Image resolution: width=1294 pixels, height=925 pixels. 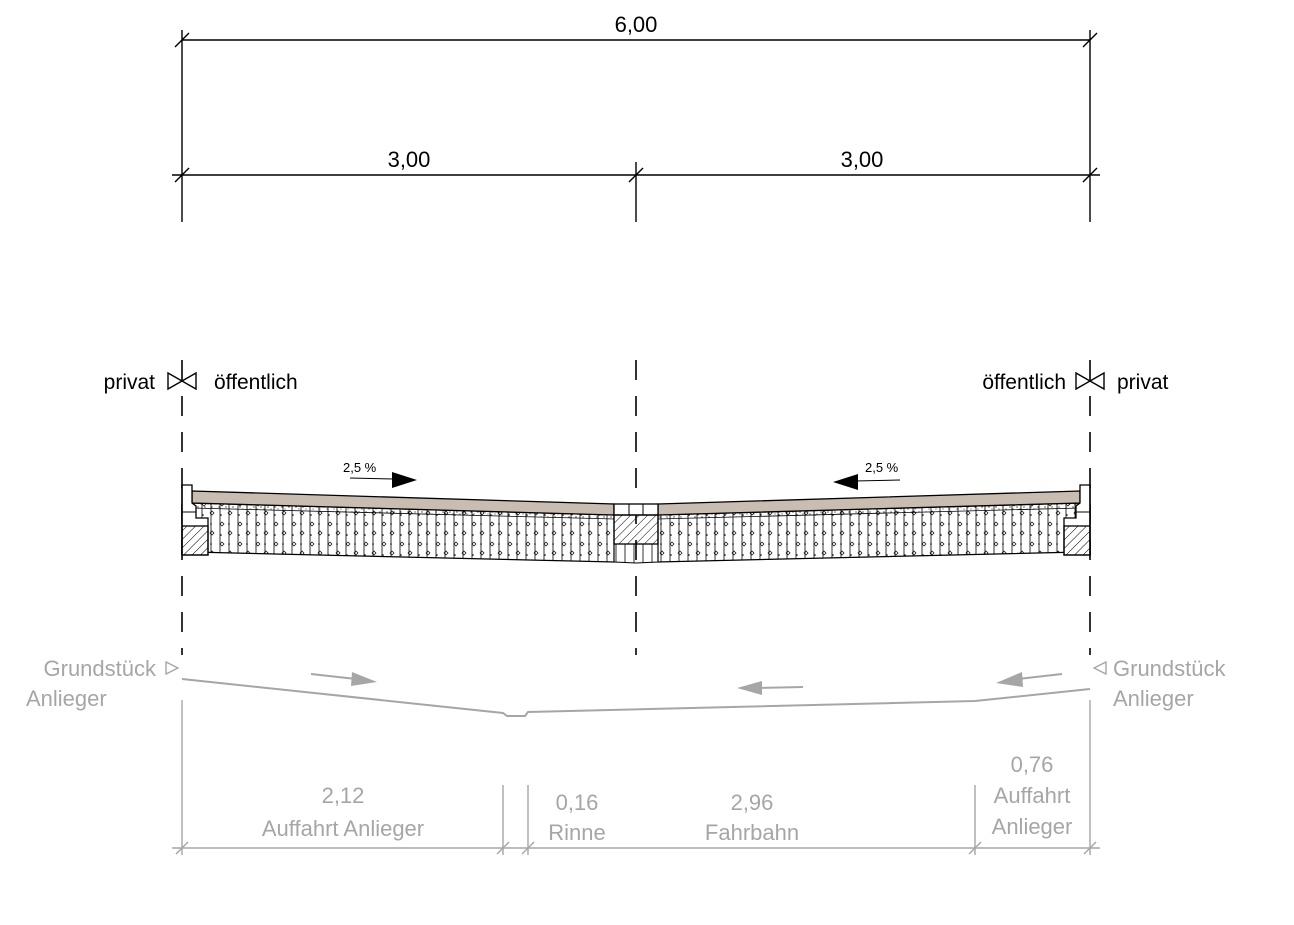 I want to click on slope-indicators: 2,5 % 2,5 %, so click(x=622, y=475).